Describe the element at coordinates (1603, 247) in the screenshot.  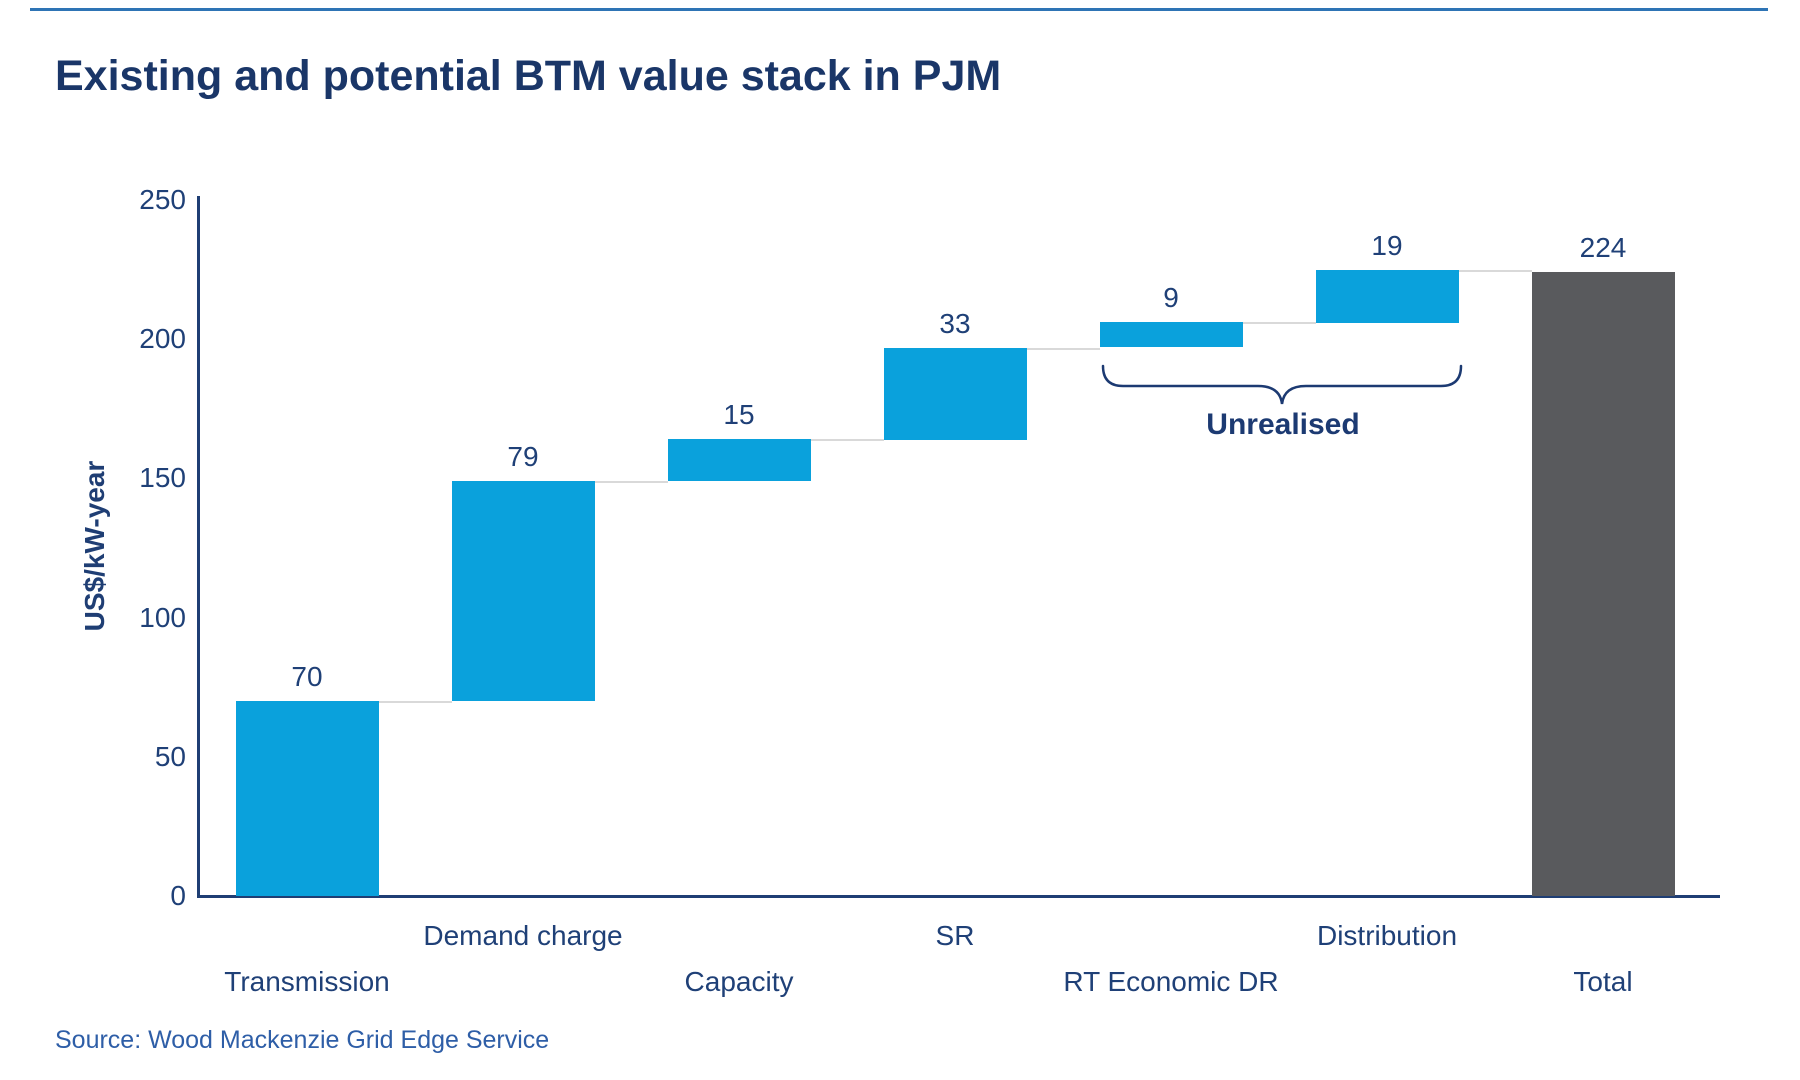
I see `value-label-total: 224` at that location.